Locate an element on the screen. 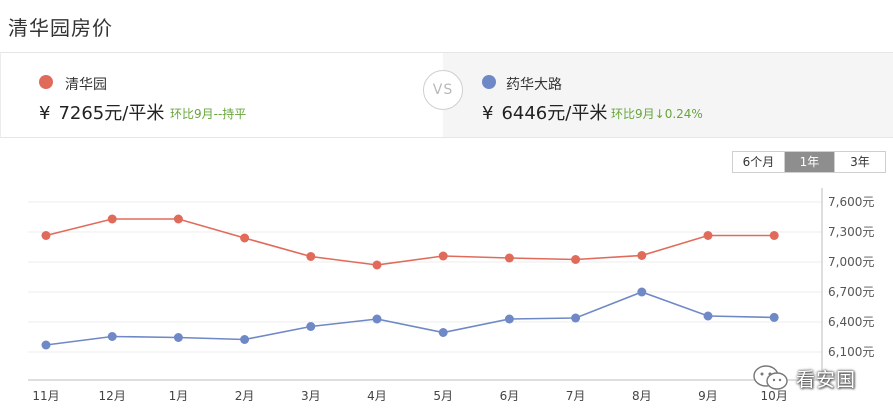 The width and height of the screenshot is (893, 416). vs-badge: VS is located at coordinates (443, 90).